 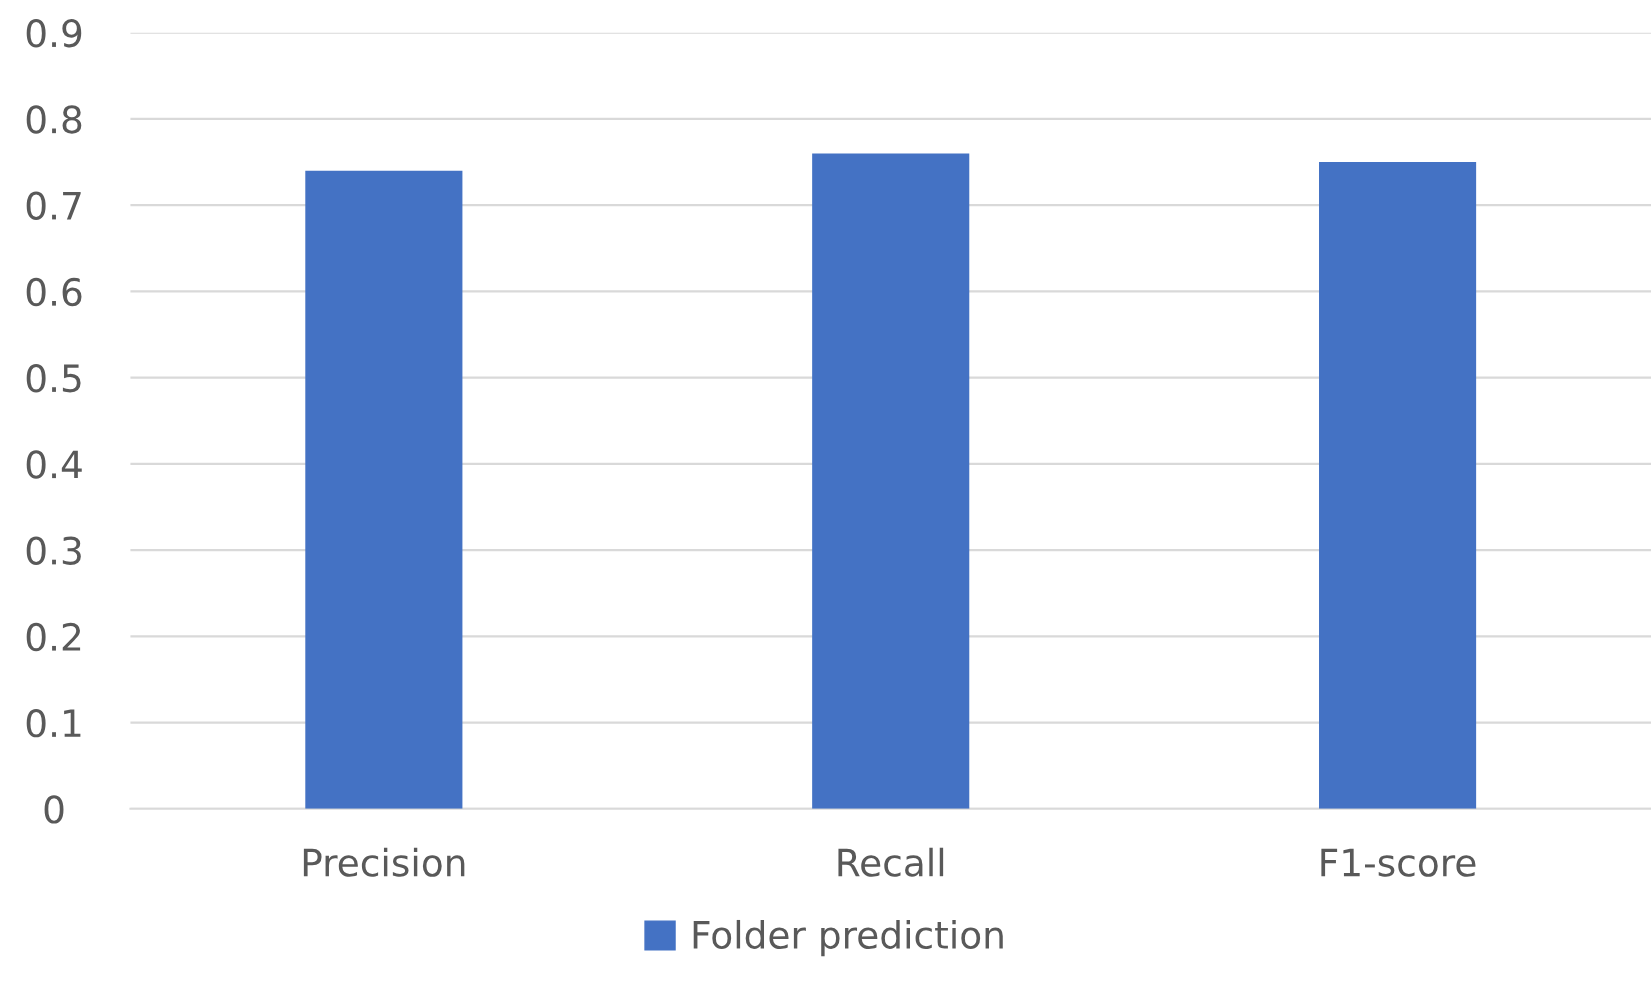 I want to click on y-tick-label: 0.7, so click(x=53, y=205).